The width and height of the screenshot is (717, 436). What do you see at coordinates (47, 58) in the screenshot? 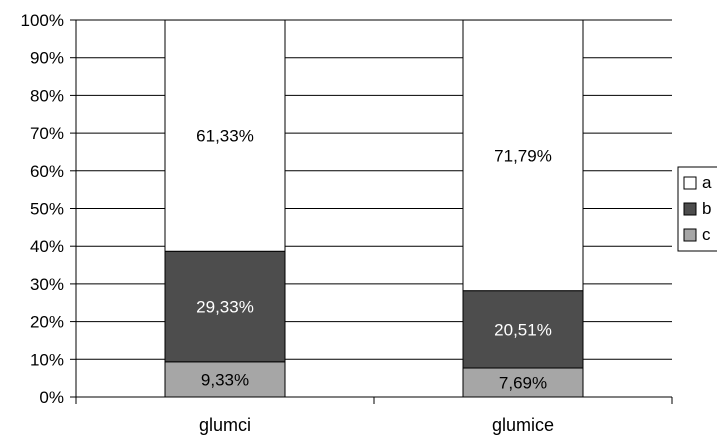
I see `y-tick-label: 90%` at bounding box center [47, 58].